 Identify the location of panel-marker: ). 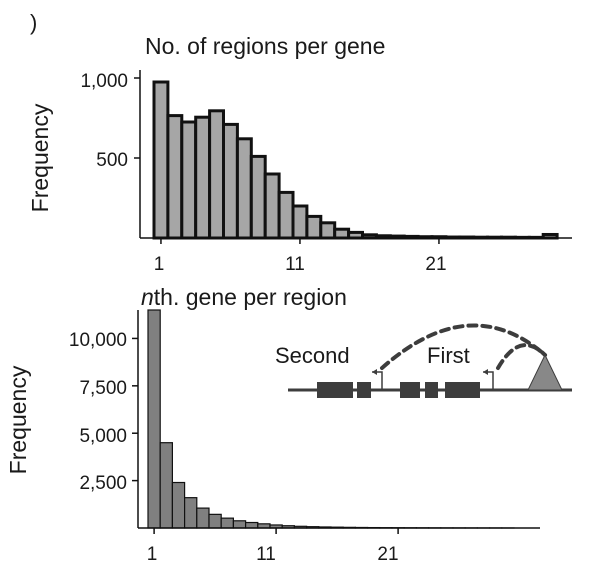
(33, 22).